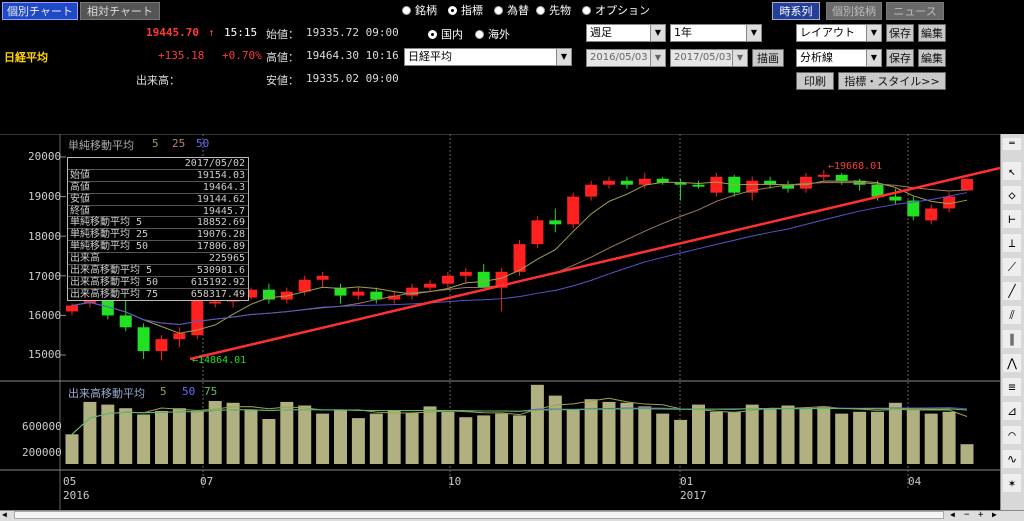  What do you see at coordinates (693, 495) in the screenshot?
I see `x-year-2017: 2017` at bounding box center [693, 495].